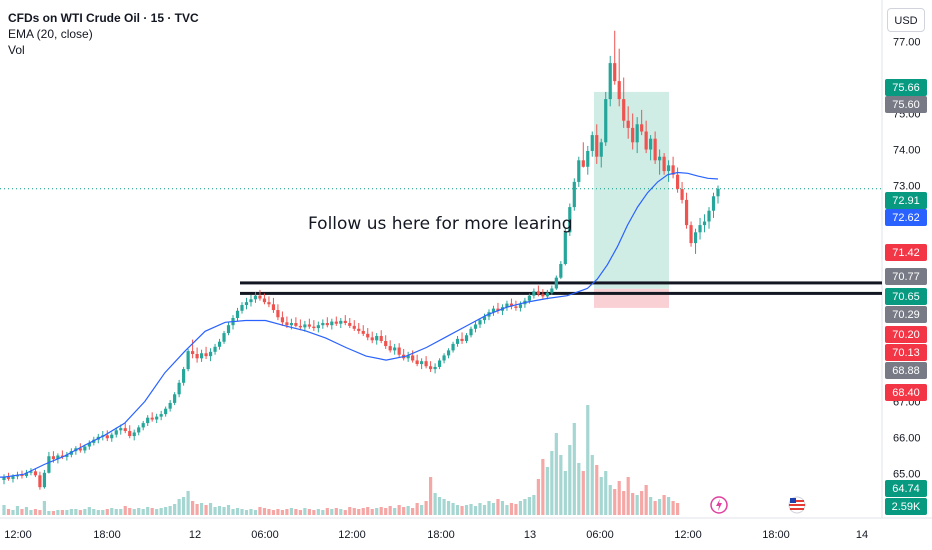 The width and height of the screenshot is (932, 550). I want to click on price-badge: 2.59K, so click(906, 506).